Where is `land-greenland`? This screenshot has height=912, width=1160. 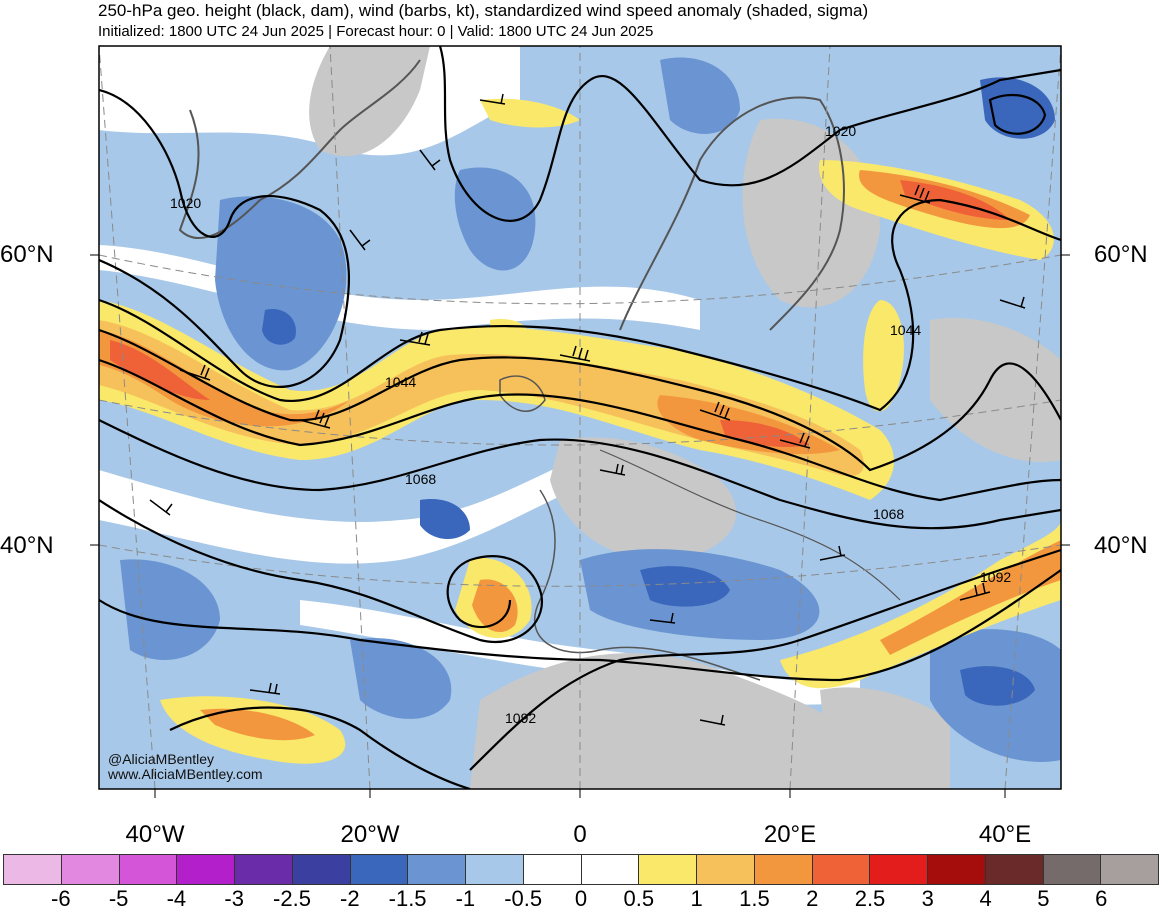
land-greenland is located at coordinates (369, 101).